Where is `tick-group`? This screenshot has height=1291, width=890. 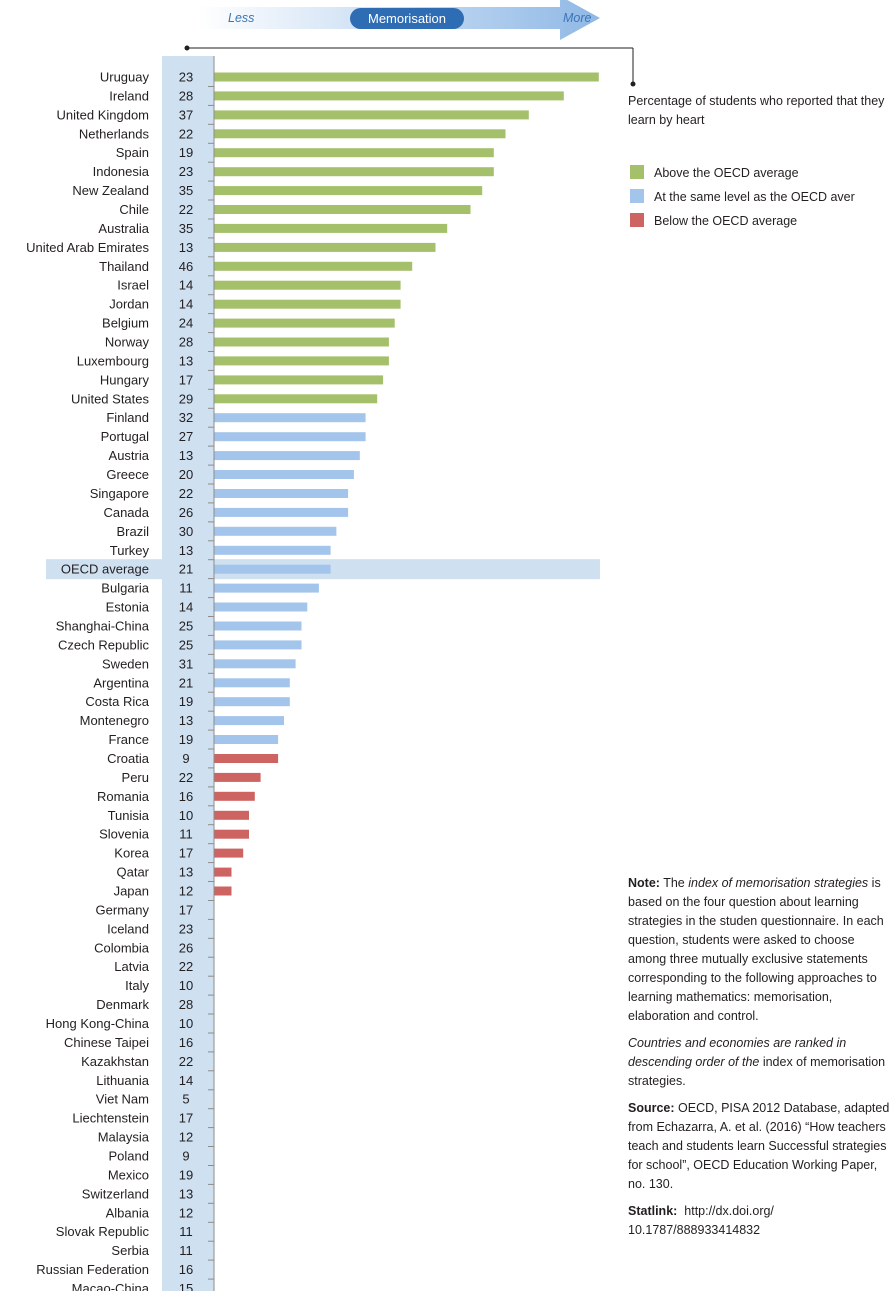 tick-group is located at coordinates (211, 683).